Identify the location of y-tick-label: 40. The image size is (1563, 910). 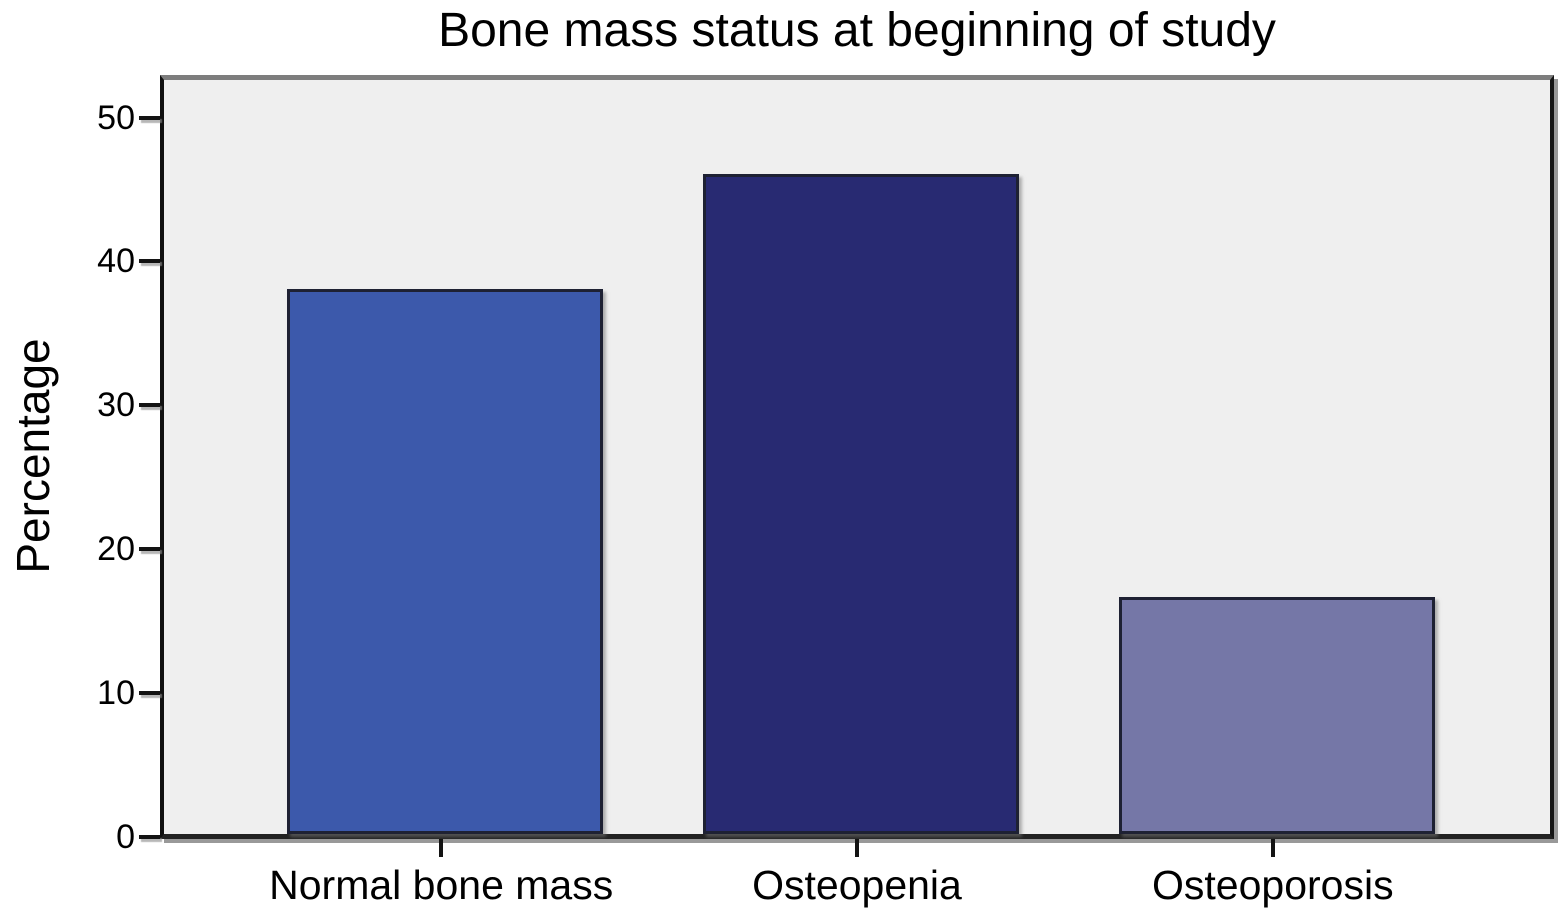
(116, 261).